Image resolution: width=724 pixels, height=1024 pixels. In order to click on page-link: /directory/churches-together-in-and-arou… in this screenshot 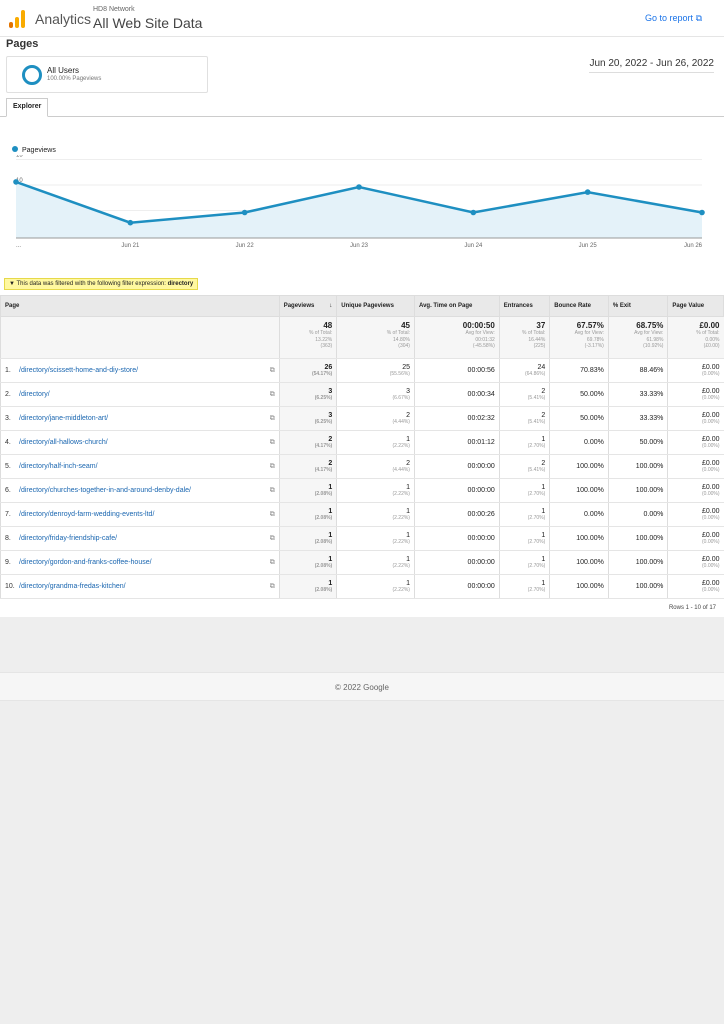, I will do `click(105, 490)`.